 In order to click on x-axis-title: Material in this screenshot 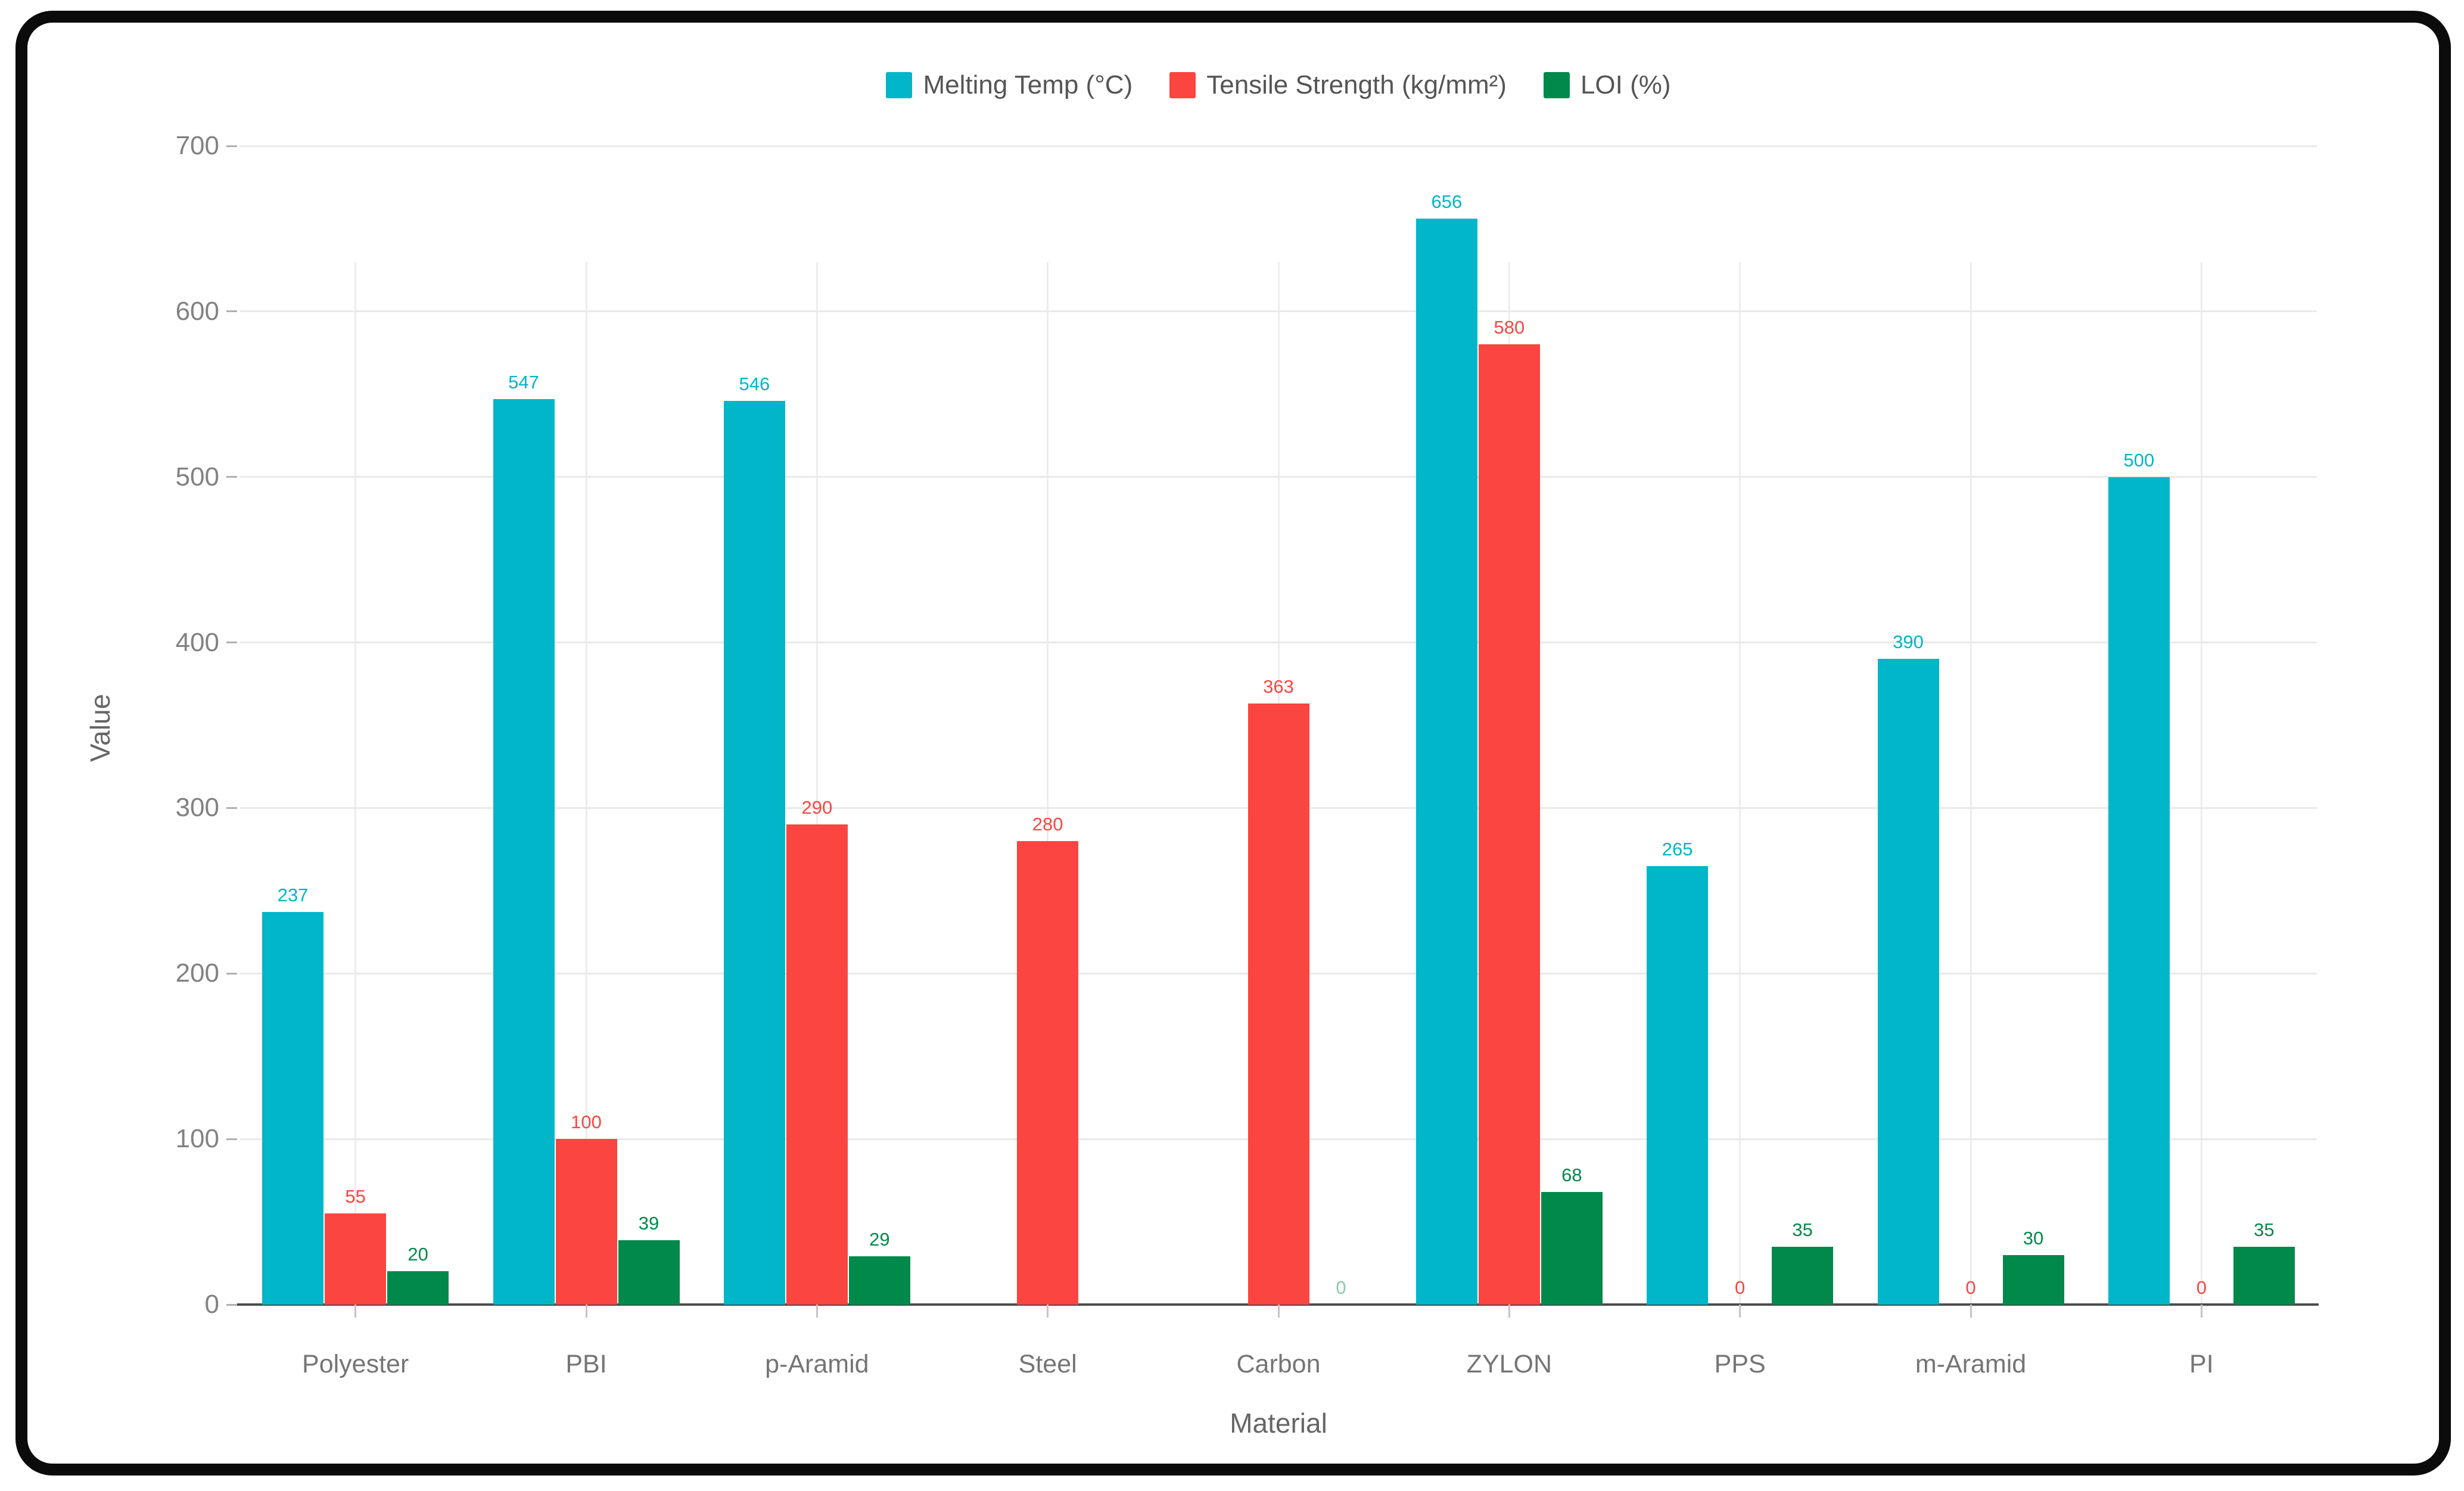, I will do `click(1278, 1423)`.